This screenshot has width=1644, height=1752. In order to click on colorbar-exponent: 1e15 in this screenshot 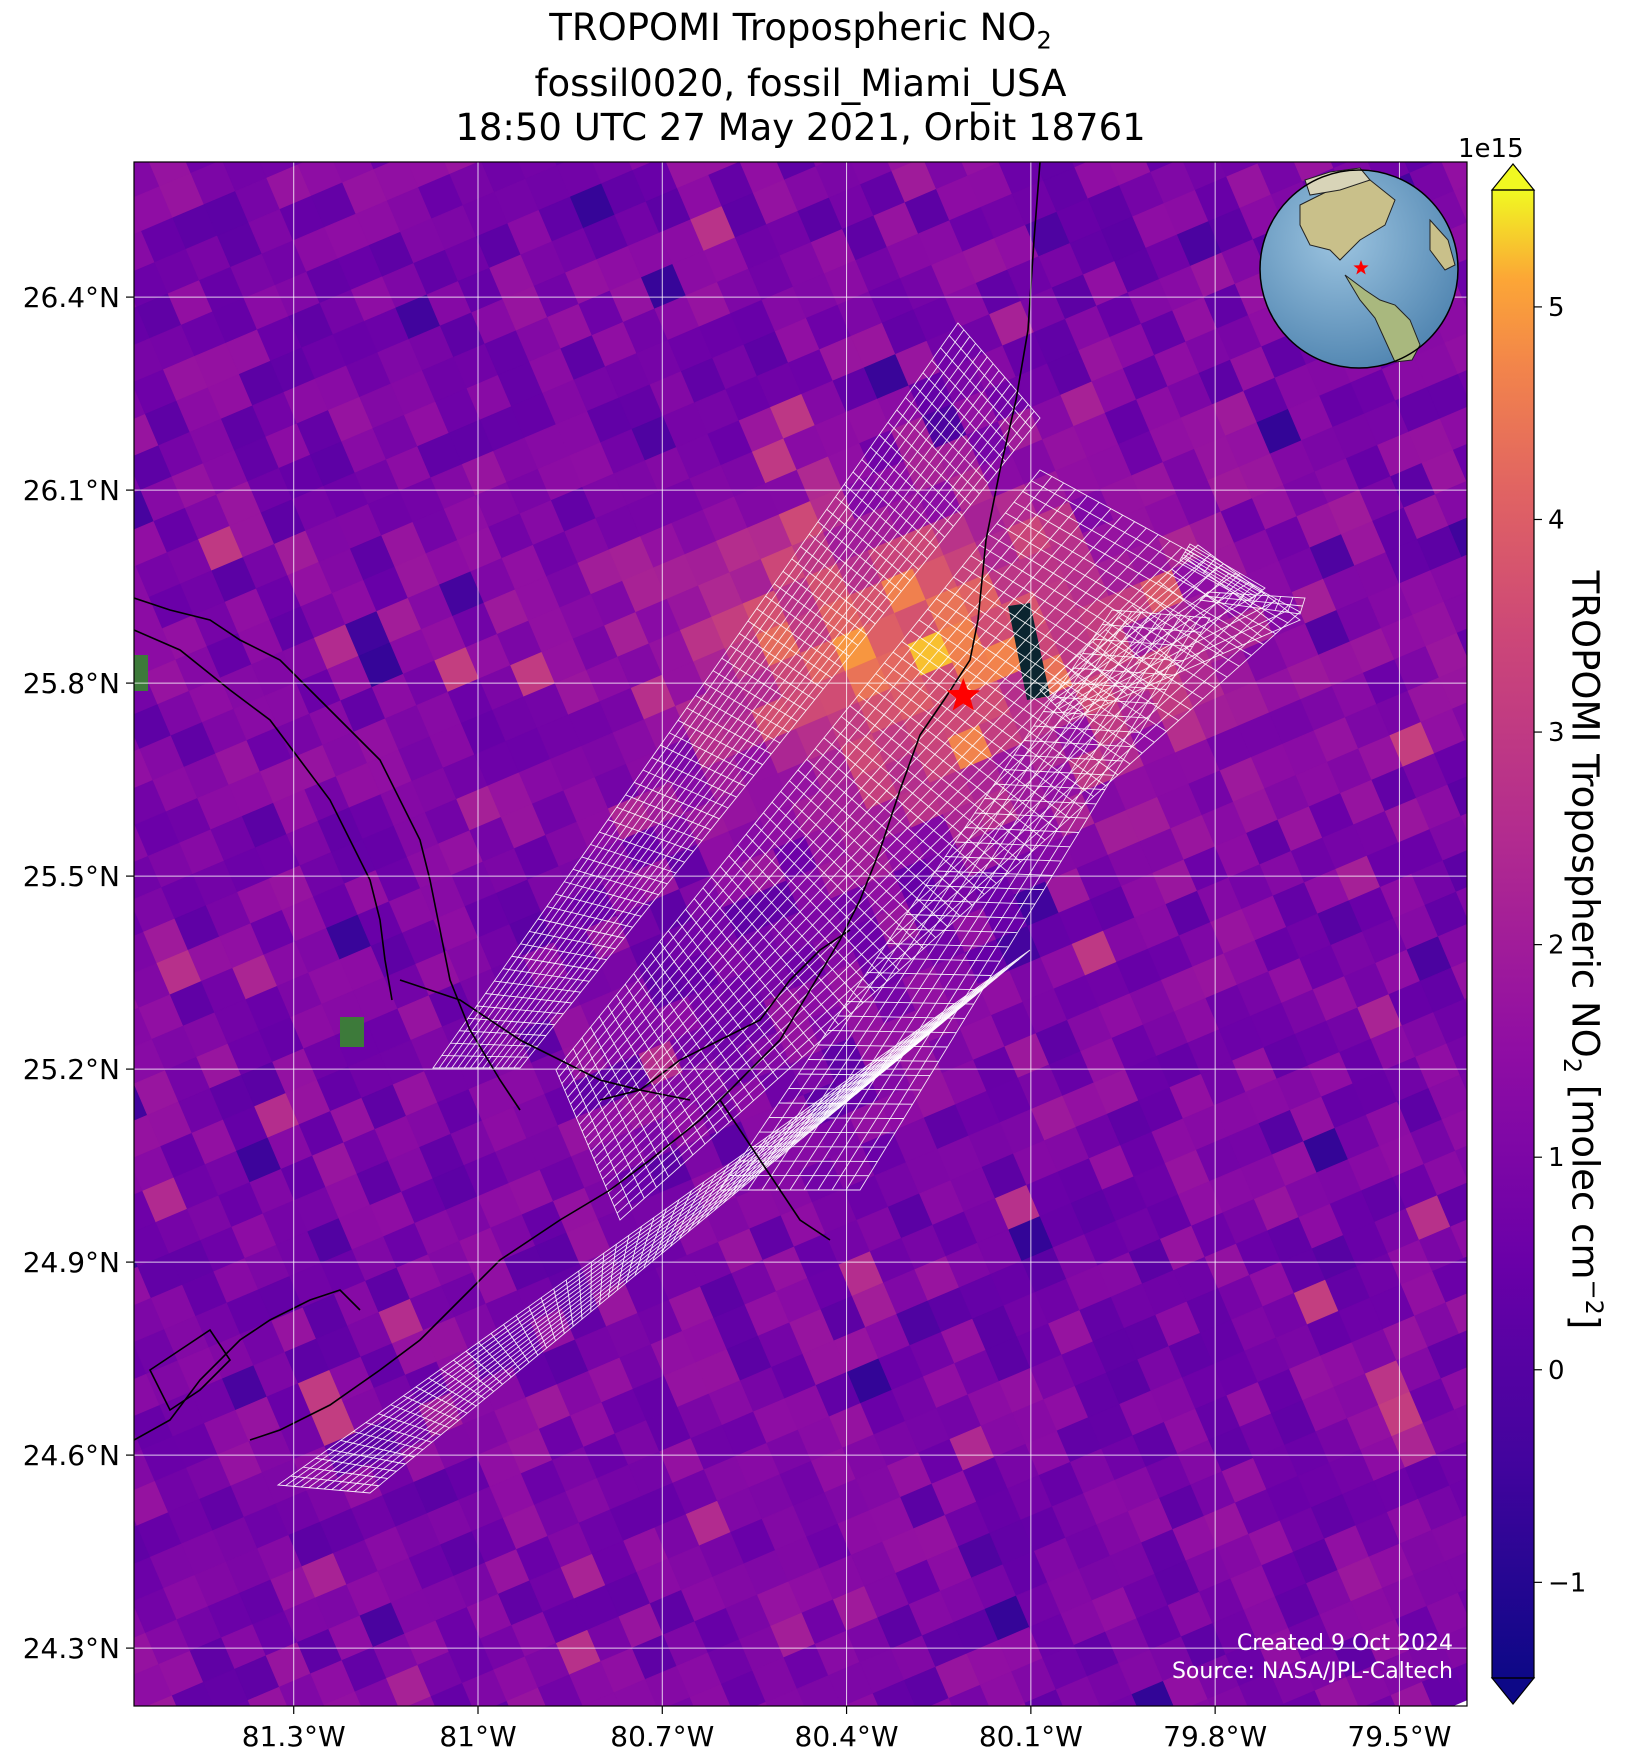, I will do `click(1491, 149)`.